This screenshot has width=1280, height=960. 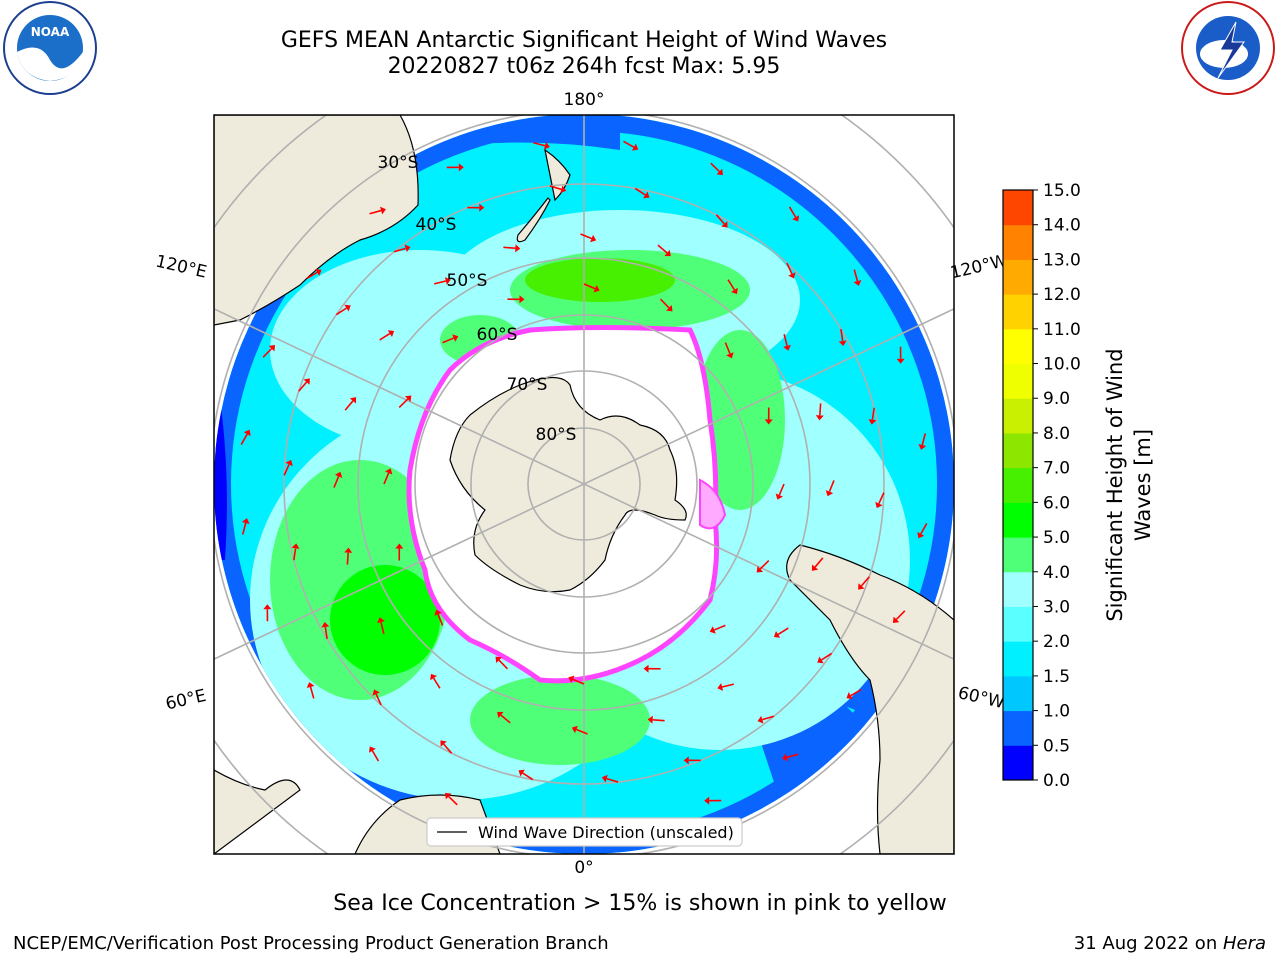 I want to click on lat-label-70s: 70°S, so click(x=527, y=385).